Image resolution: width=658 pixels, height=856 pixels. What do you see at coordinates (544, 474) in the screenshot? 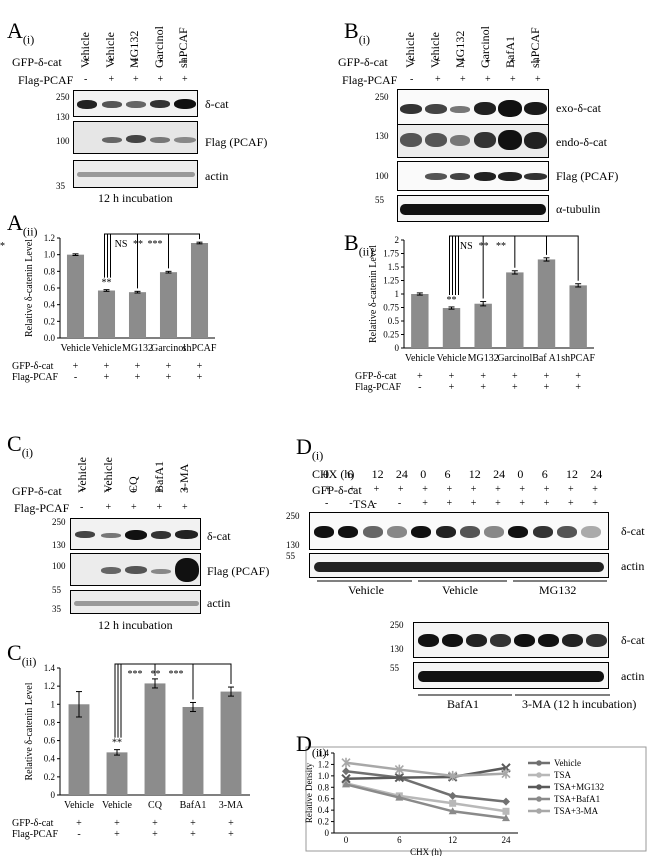
I see `chx-value: 6` at bounding box center [544, 474].